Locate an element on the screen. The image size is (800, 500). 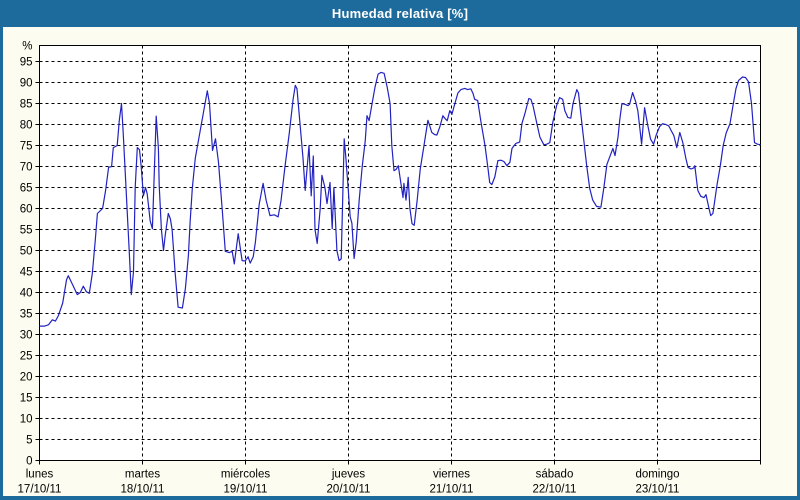
y-tick-label: 30 is located at coordinates (26, 336).